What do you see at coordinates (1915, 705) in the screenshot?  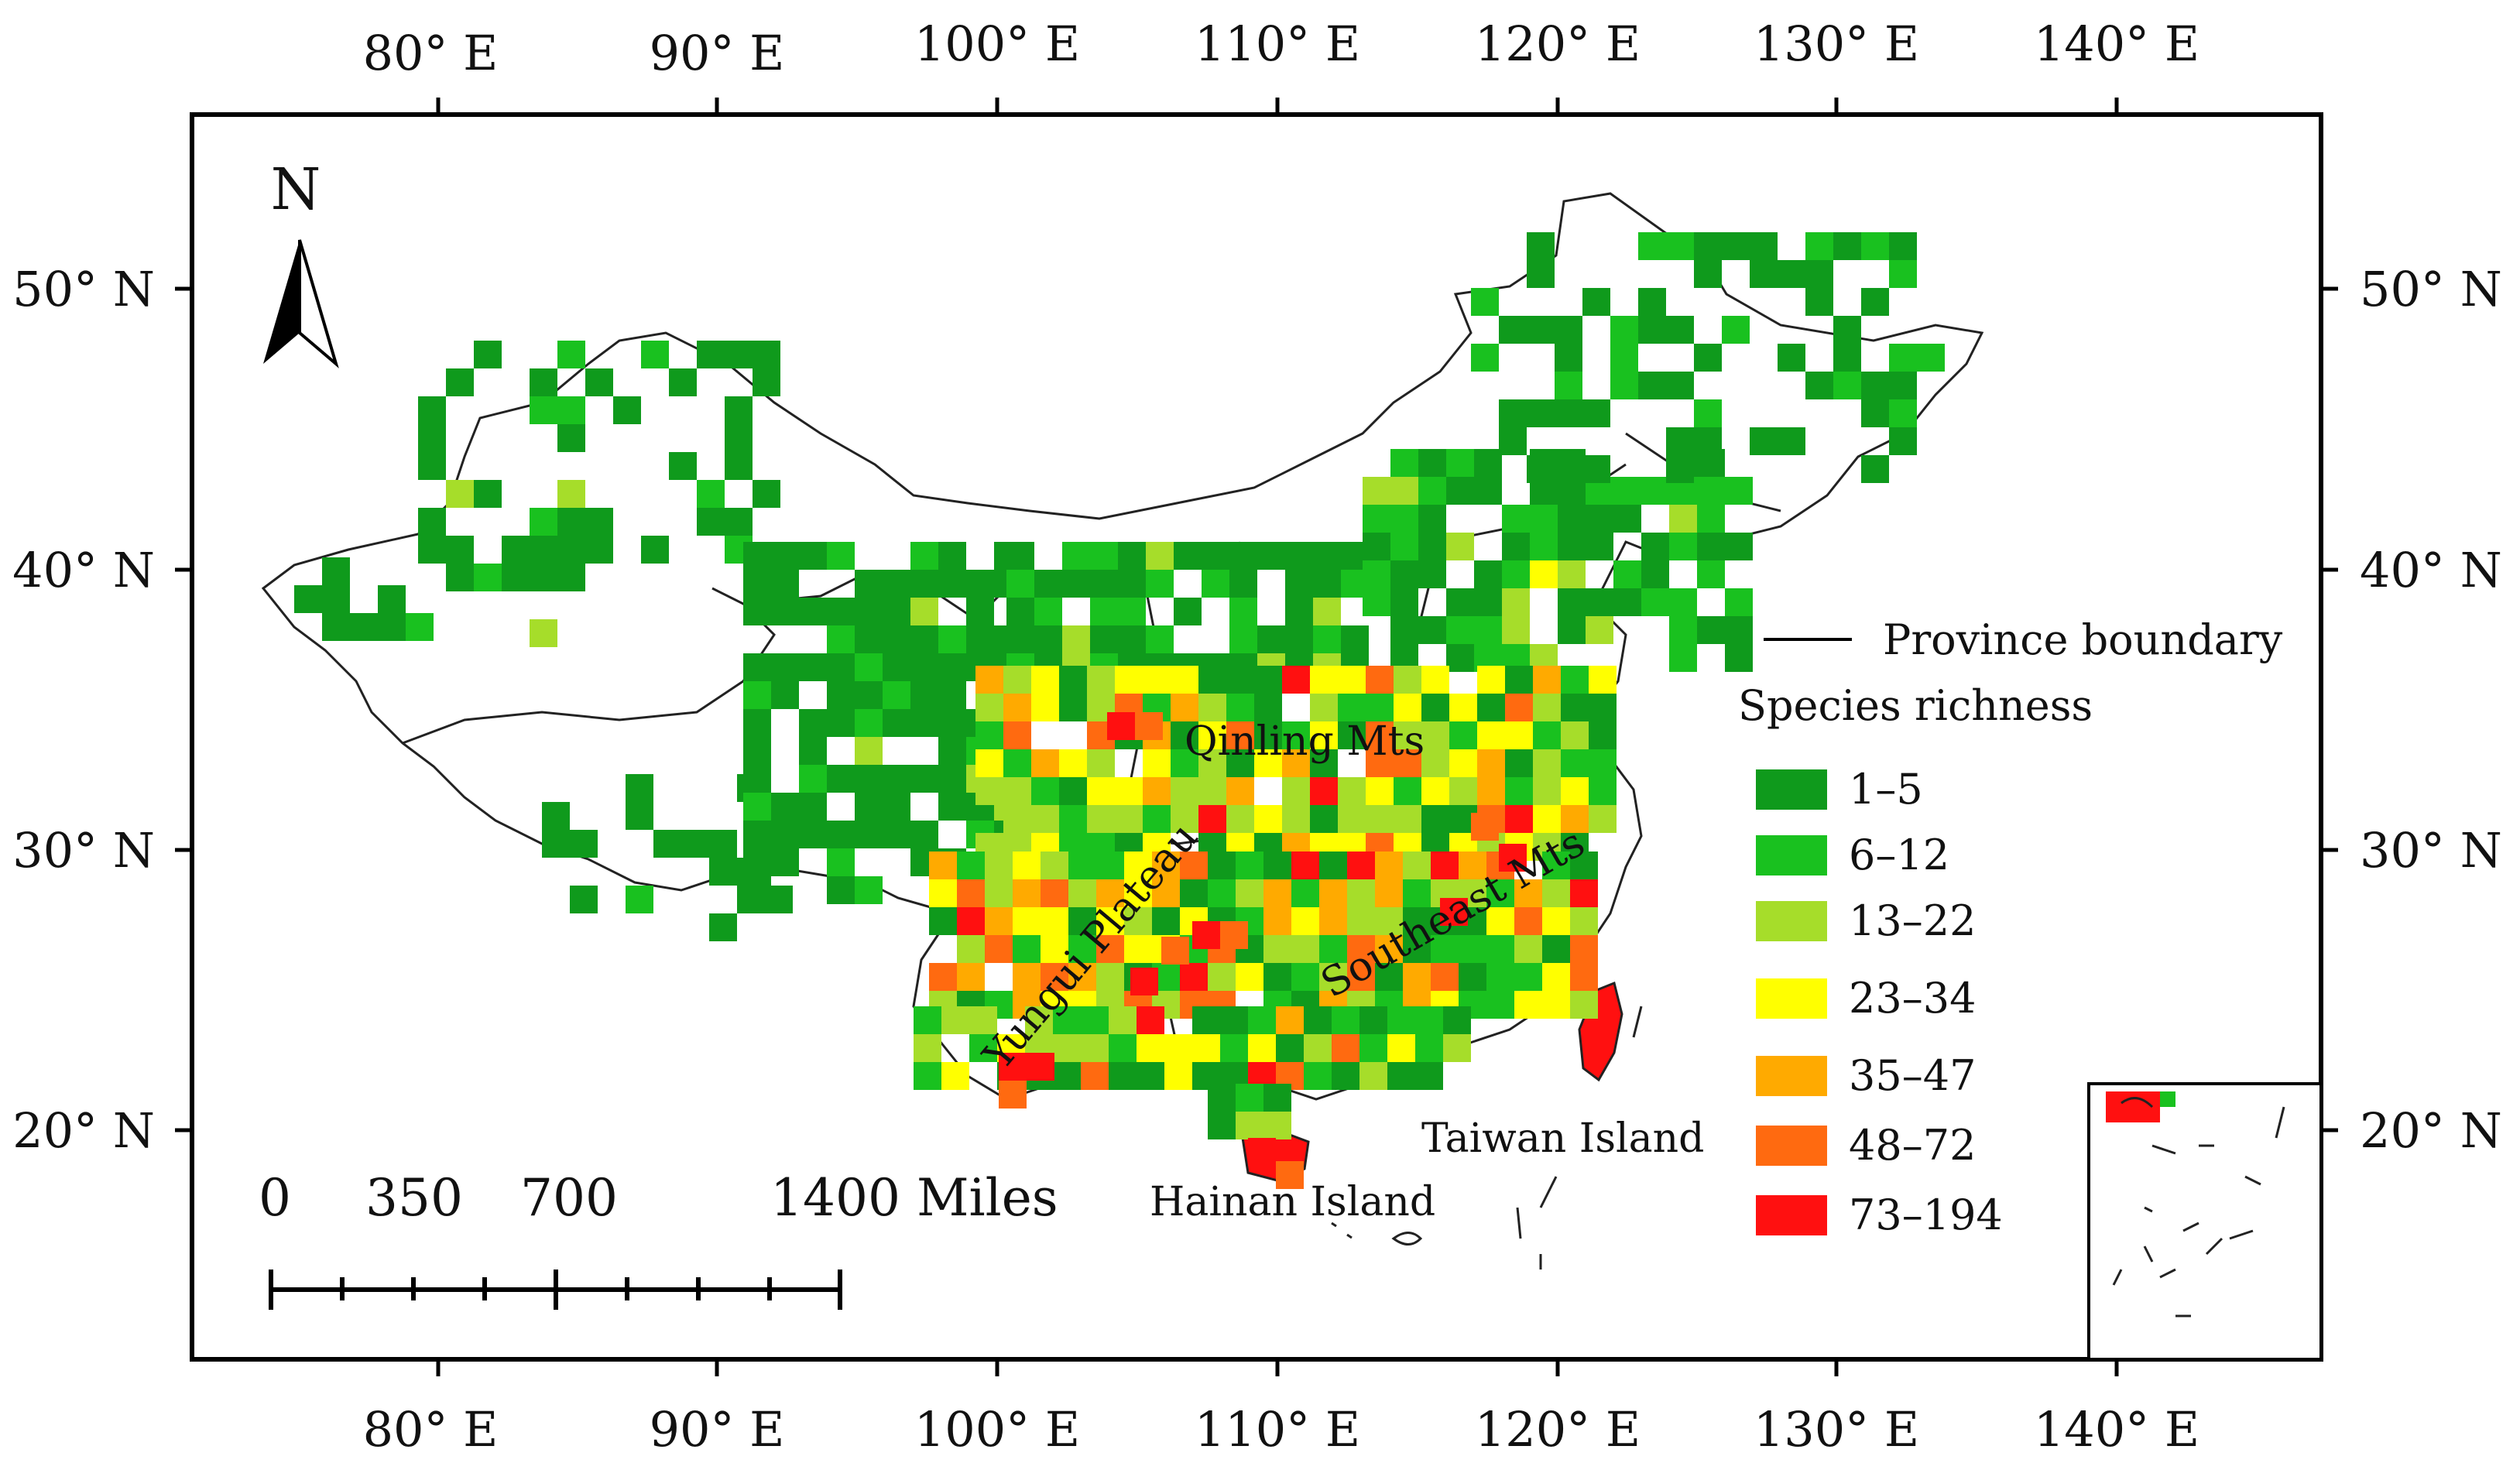 I see `legend-title: Species richness` at bounding box center [1915, 705].